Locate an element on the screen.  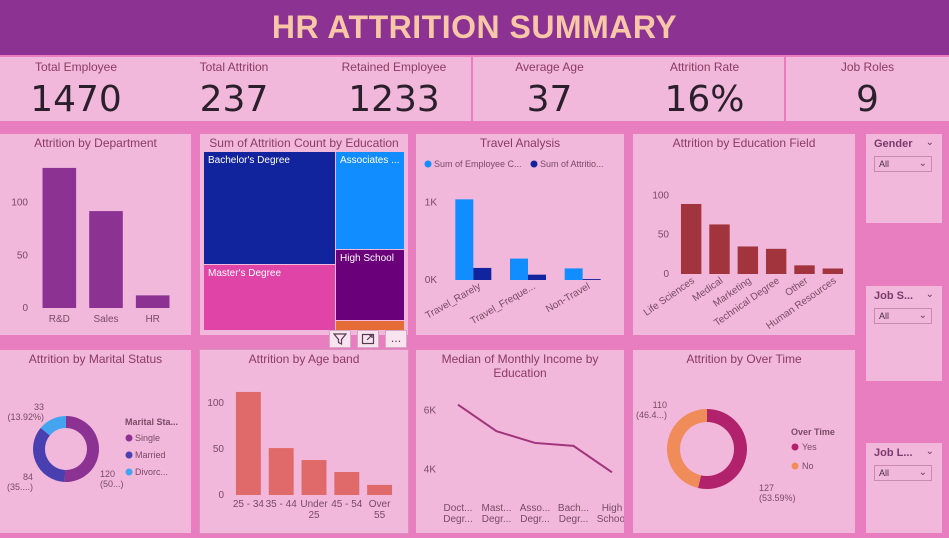
kpi-total-employee: Total Employee 1470 is located at coordinates (76, 89).